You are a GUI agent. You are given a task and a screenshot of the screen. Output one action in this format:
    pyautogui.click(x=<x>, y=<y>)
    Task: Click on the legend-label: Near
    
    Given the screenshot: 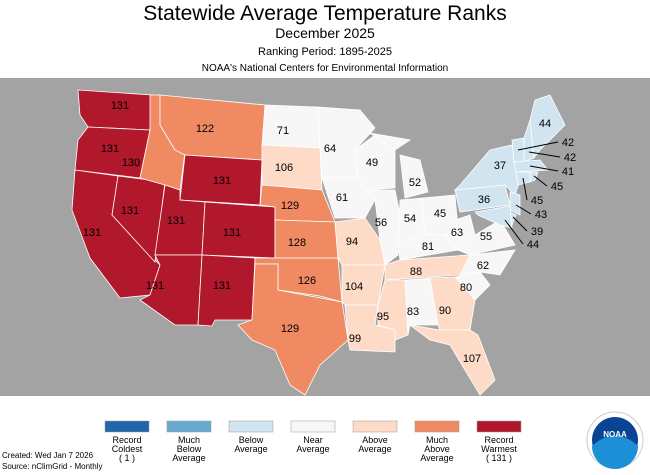 What is the action you would take?
    pyautogui.click(x=313, y=440)
    